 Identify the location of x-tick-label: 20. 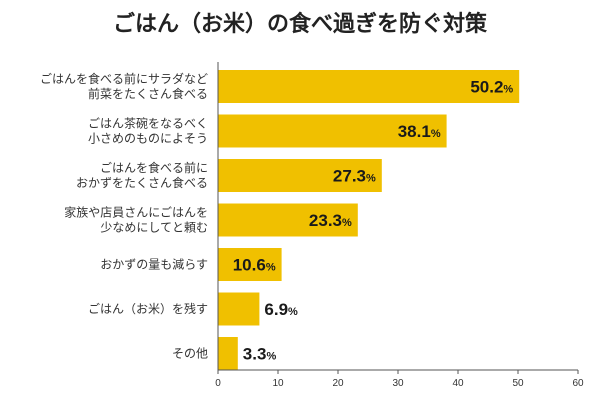
(338, 383).